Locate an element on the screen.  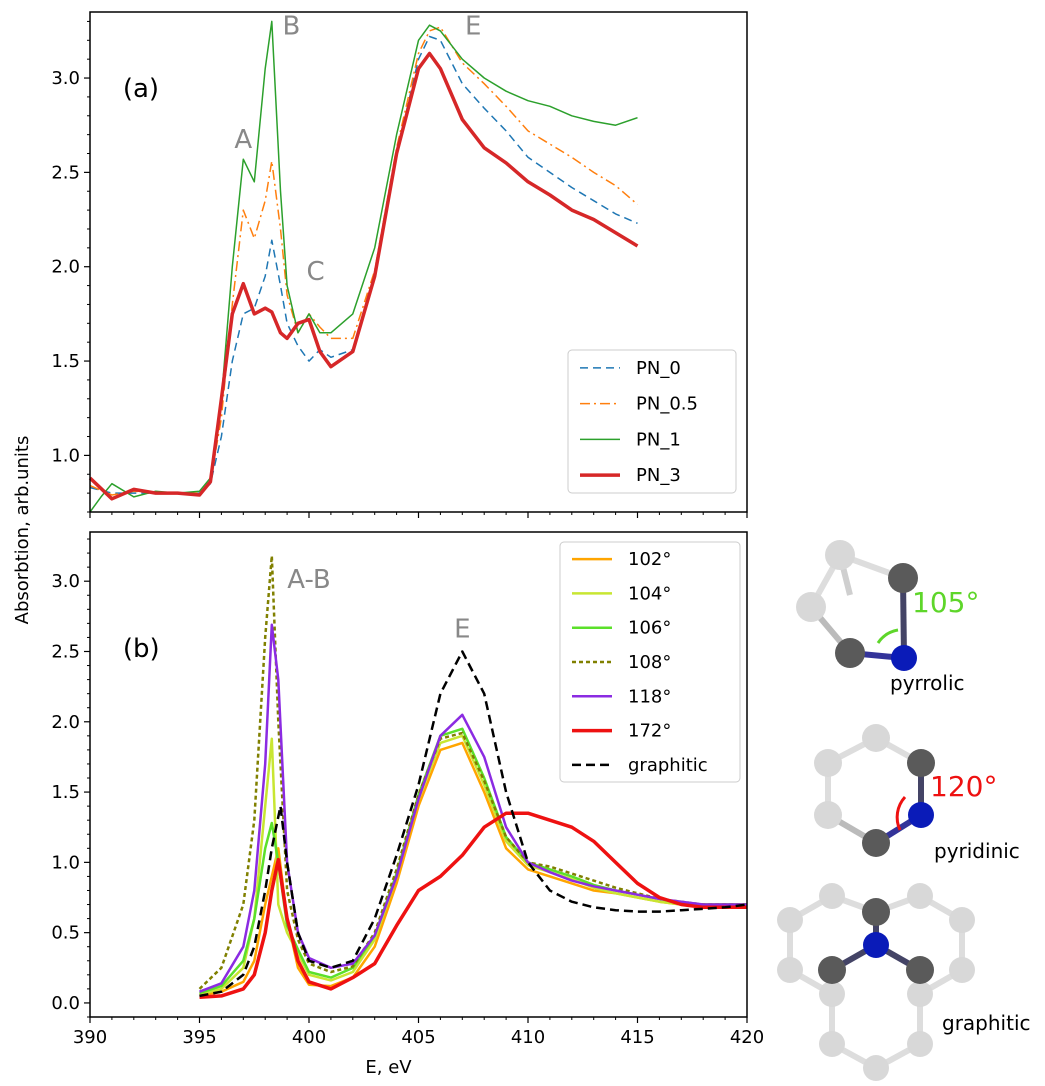
x-tick-label: 400 is located at coordinates (309, 1037).